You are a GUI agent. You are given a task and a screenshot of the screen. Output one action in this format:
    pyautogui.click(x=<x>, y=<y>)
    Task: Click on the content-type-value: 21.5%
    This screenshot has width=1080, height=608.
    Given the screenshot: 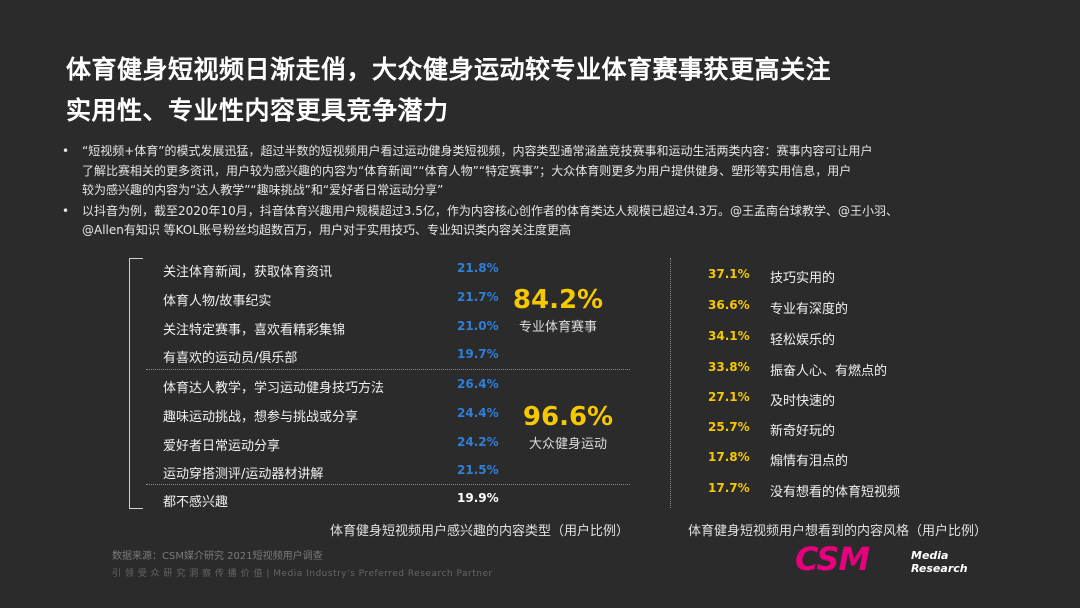 What is the action you would take?
    pyautogui.click(x=478, y=470)
    